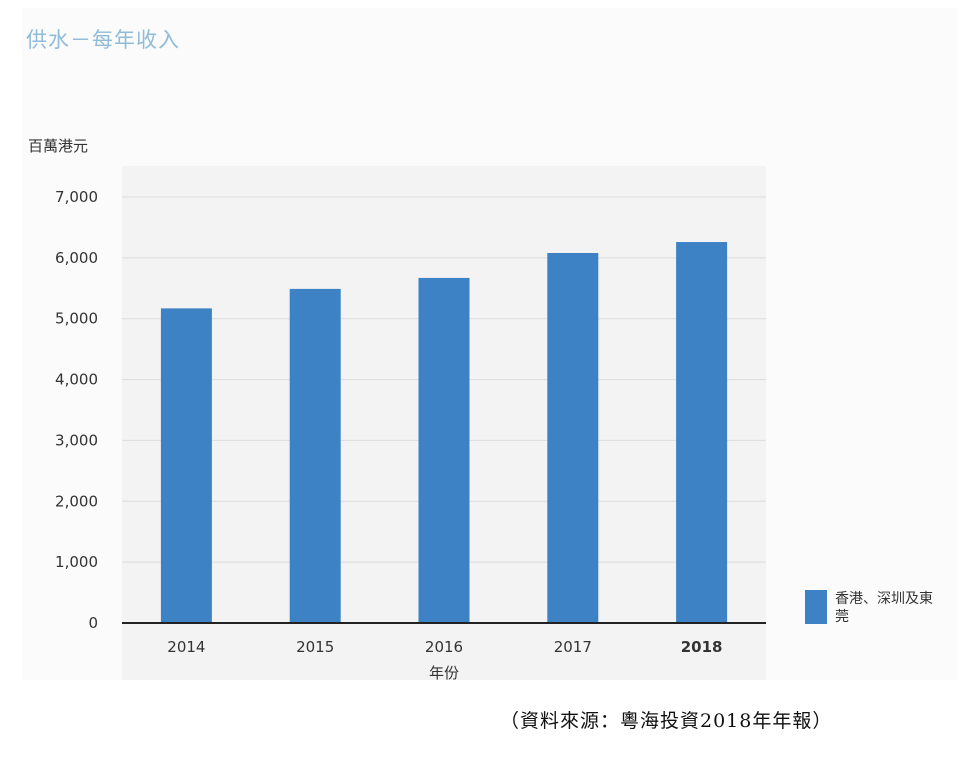  Describe the element at coordinates (816, 607) in the screenshot. I see `legend-swatch` at that location.